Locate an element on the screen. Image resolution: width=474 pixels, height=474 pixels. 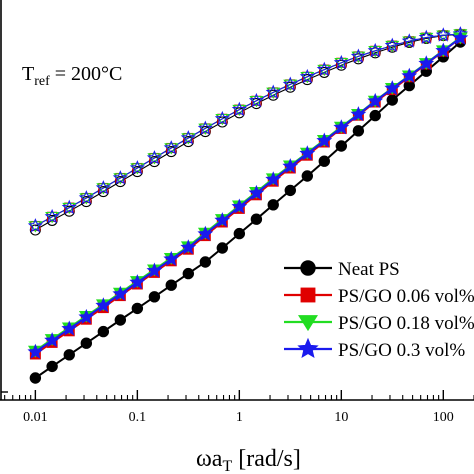
x-tick-label: 0.01 is located at coordinates (35, 417).